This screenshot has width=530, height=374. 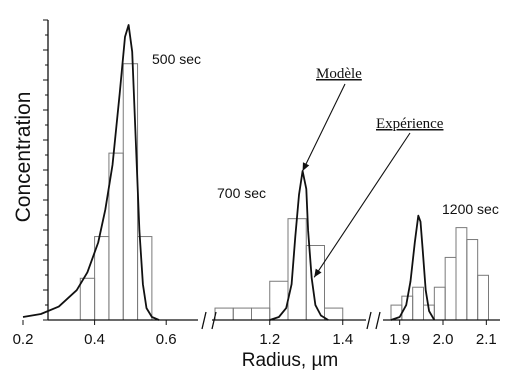 I want to click on model-label: Modèle, so click(x=339, y=74).